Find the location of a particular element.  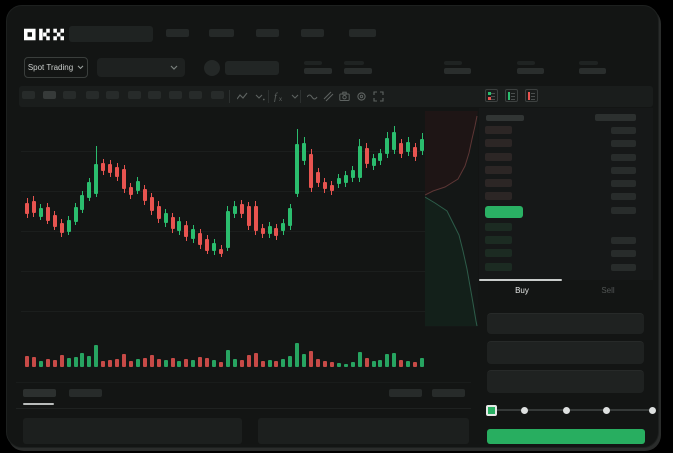

stat-value-placeholder is located at coordinates (592, 71).